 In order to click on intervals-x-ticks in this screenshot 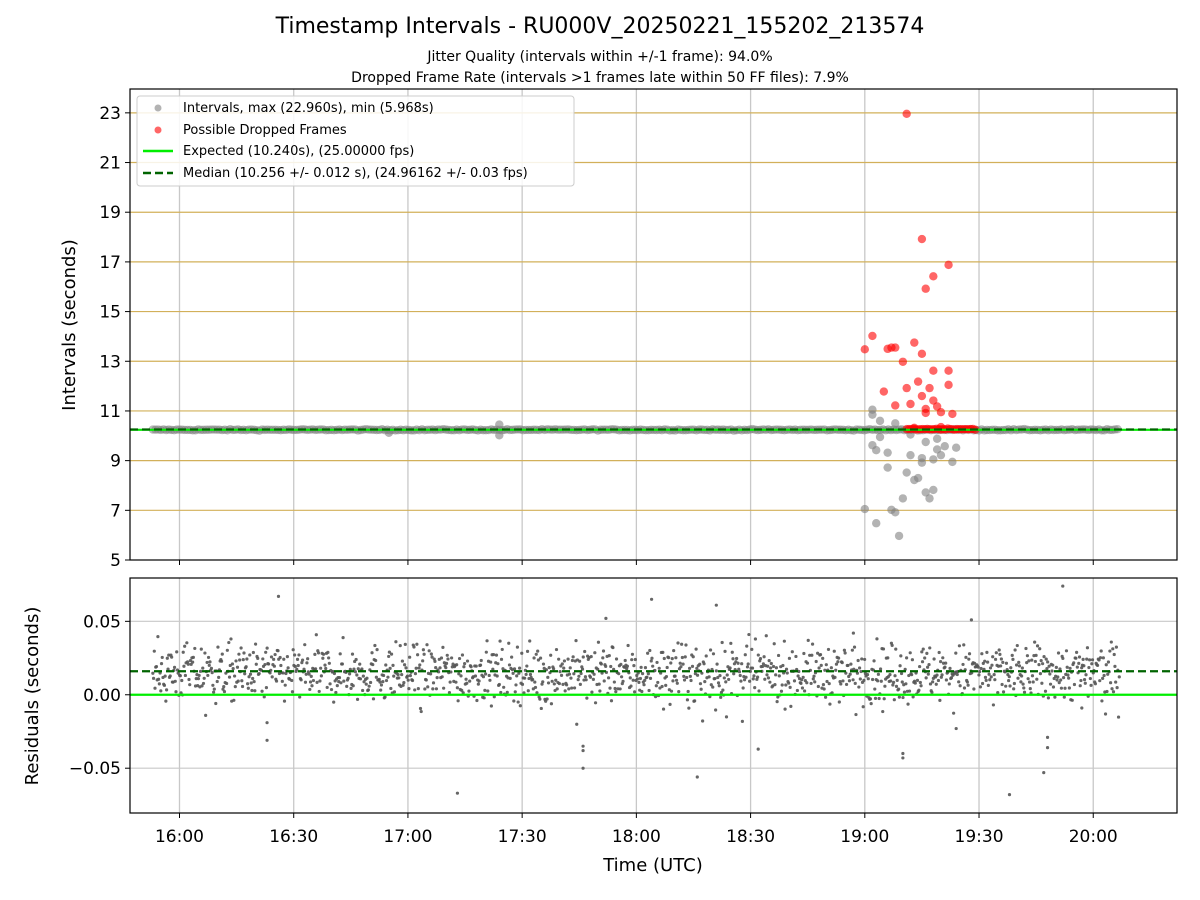, I will do `click(636, 562)`.